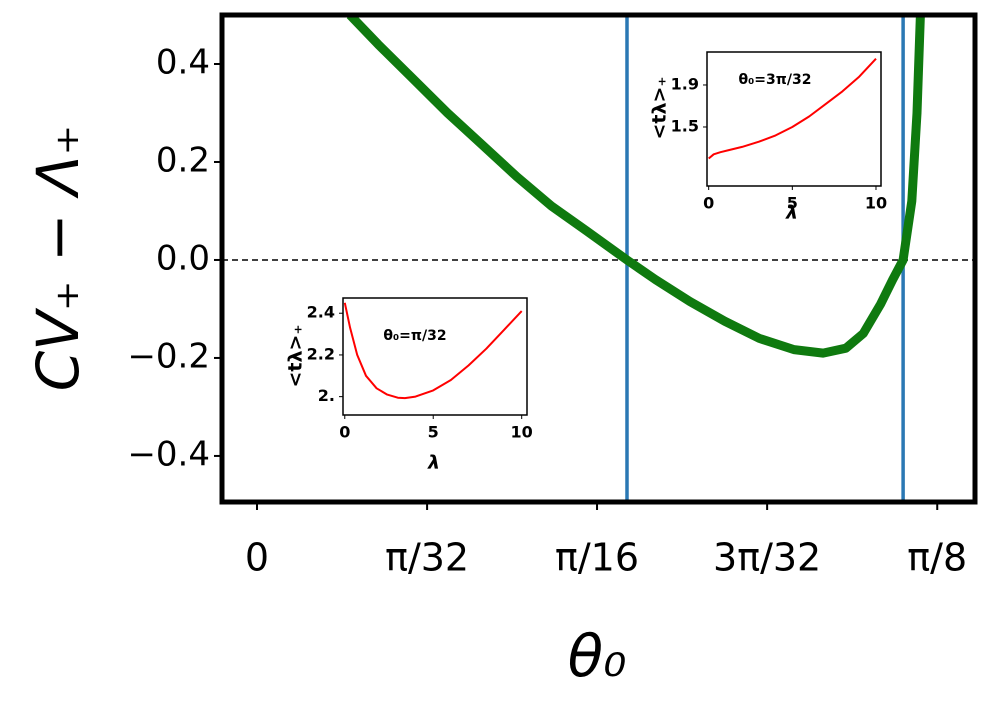  I want to click on x-tick-label: π/8, so click(937, 558).